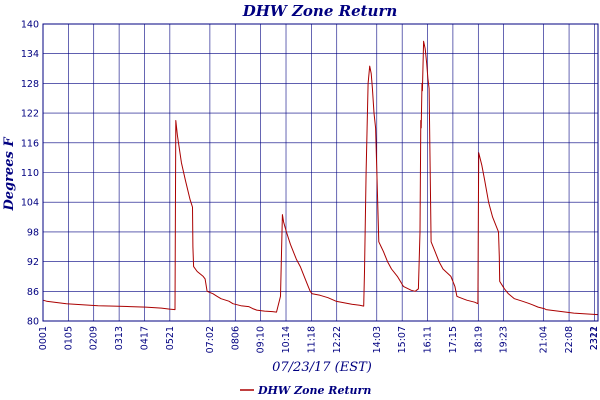  What do you see at coordinates (33, 322) in the screenshot?
I see `y-tick-label: 80` at bounding box center [33, 322].